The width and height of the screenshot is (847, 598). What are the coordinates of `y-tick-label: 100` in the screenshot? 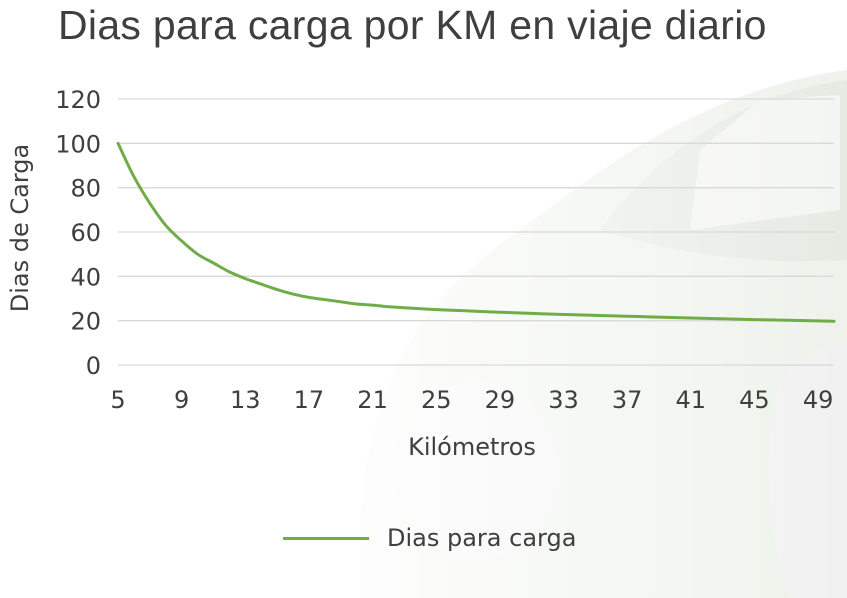 It's located at (78, 144).